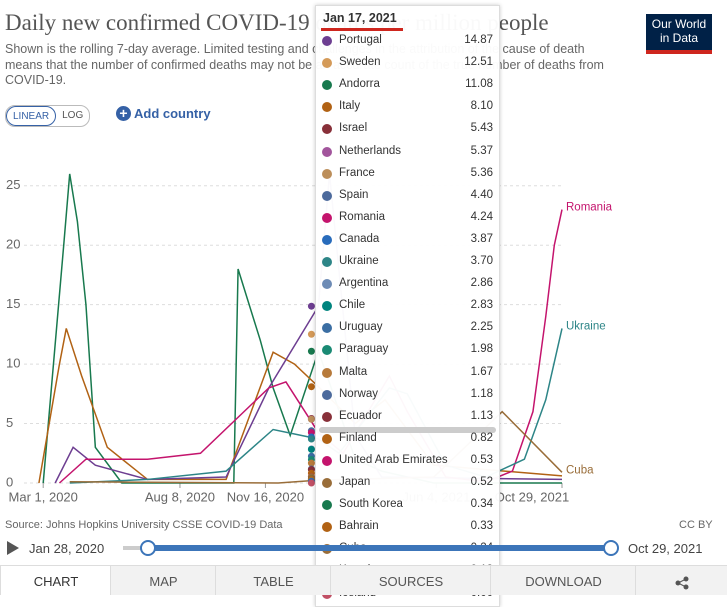 The width and height of the screenshot is (727, 607). Describe the element at coordinates (350, 106) in the screenshot. I see `tooltip-name: Italy` at that location.